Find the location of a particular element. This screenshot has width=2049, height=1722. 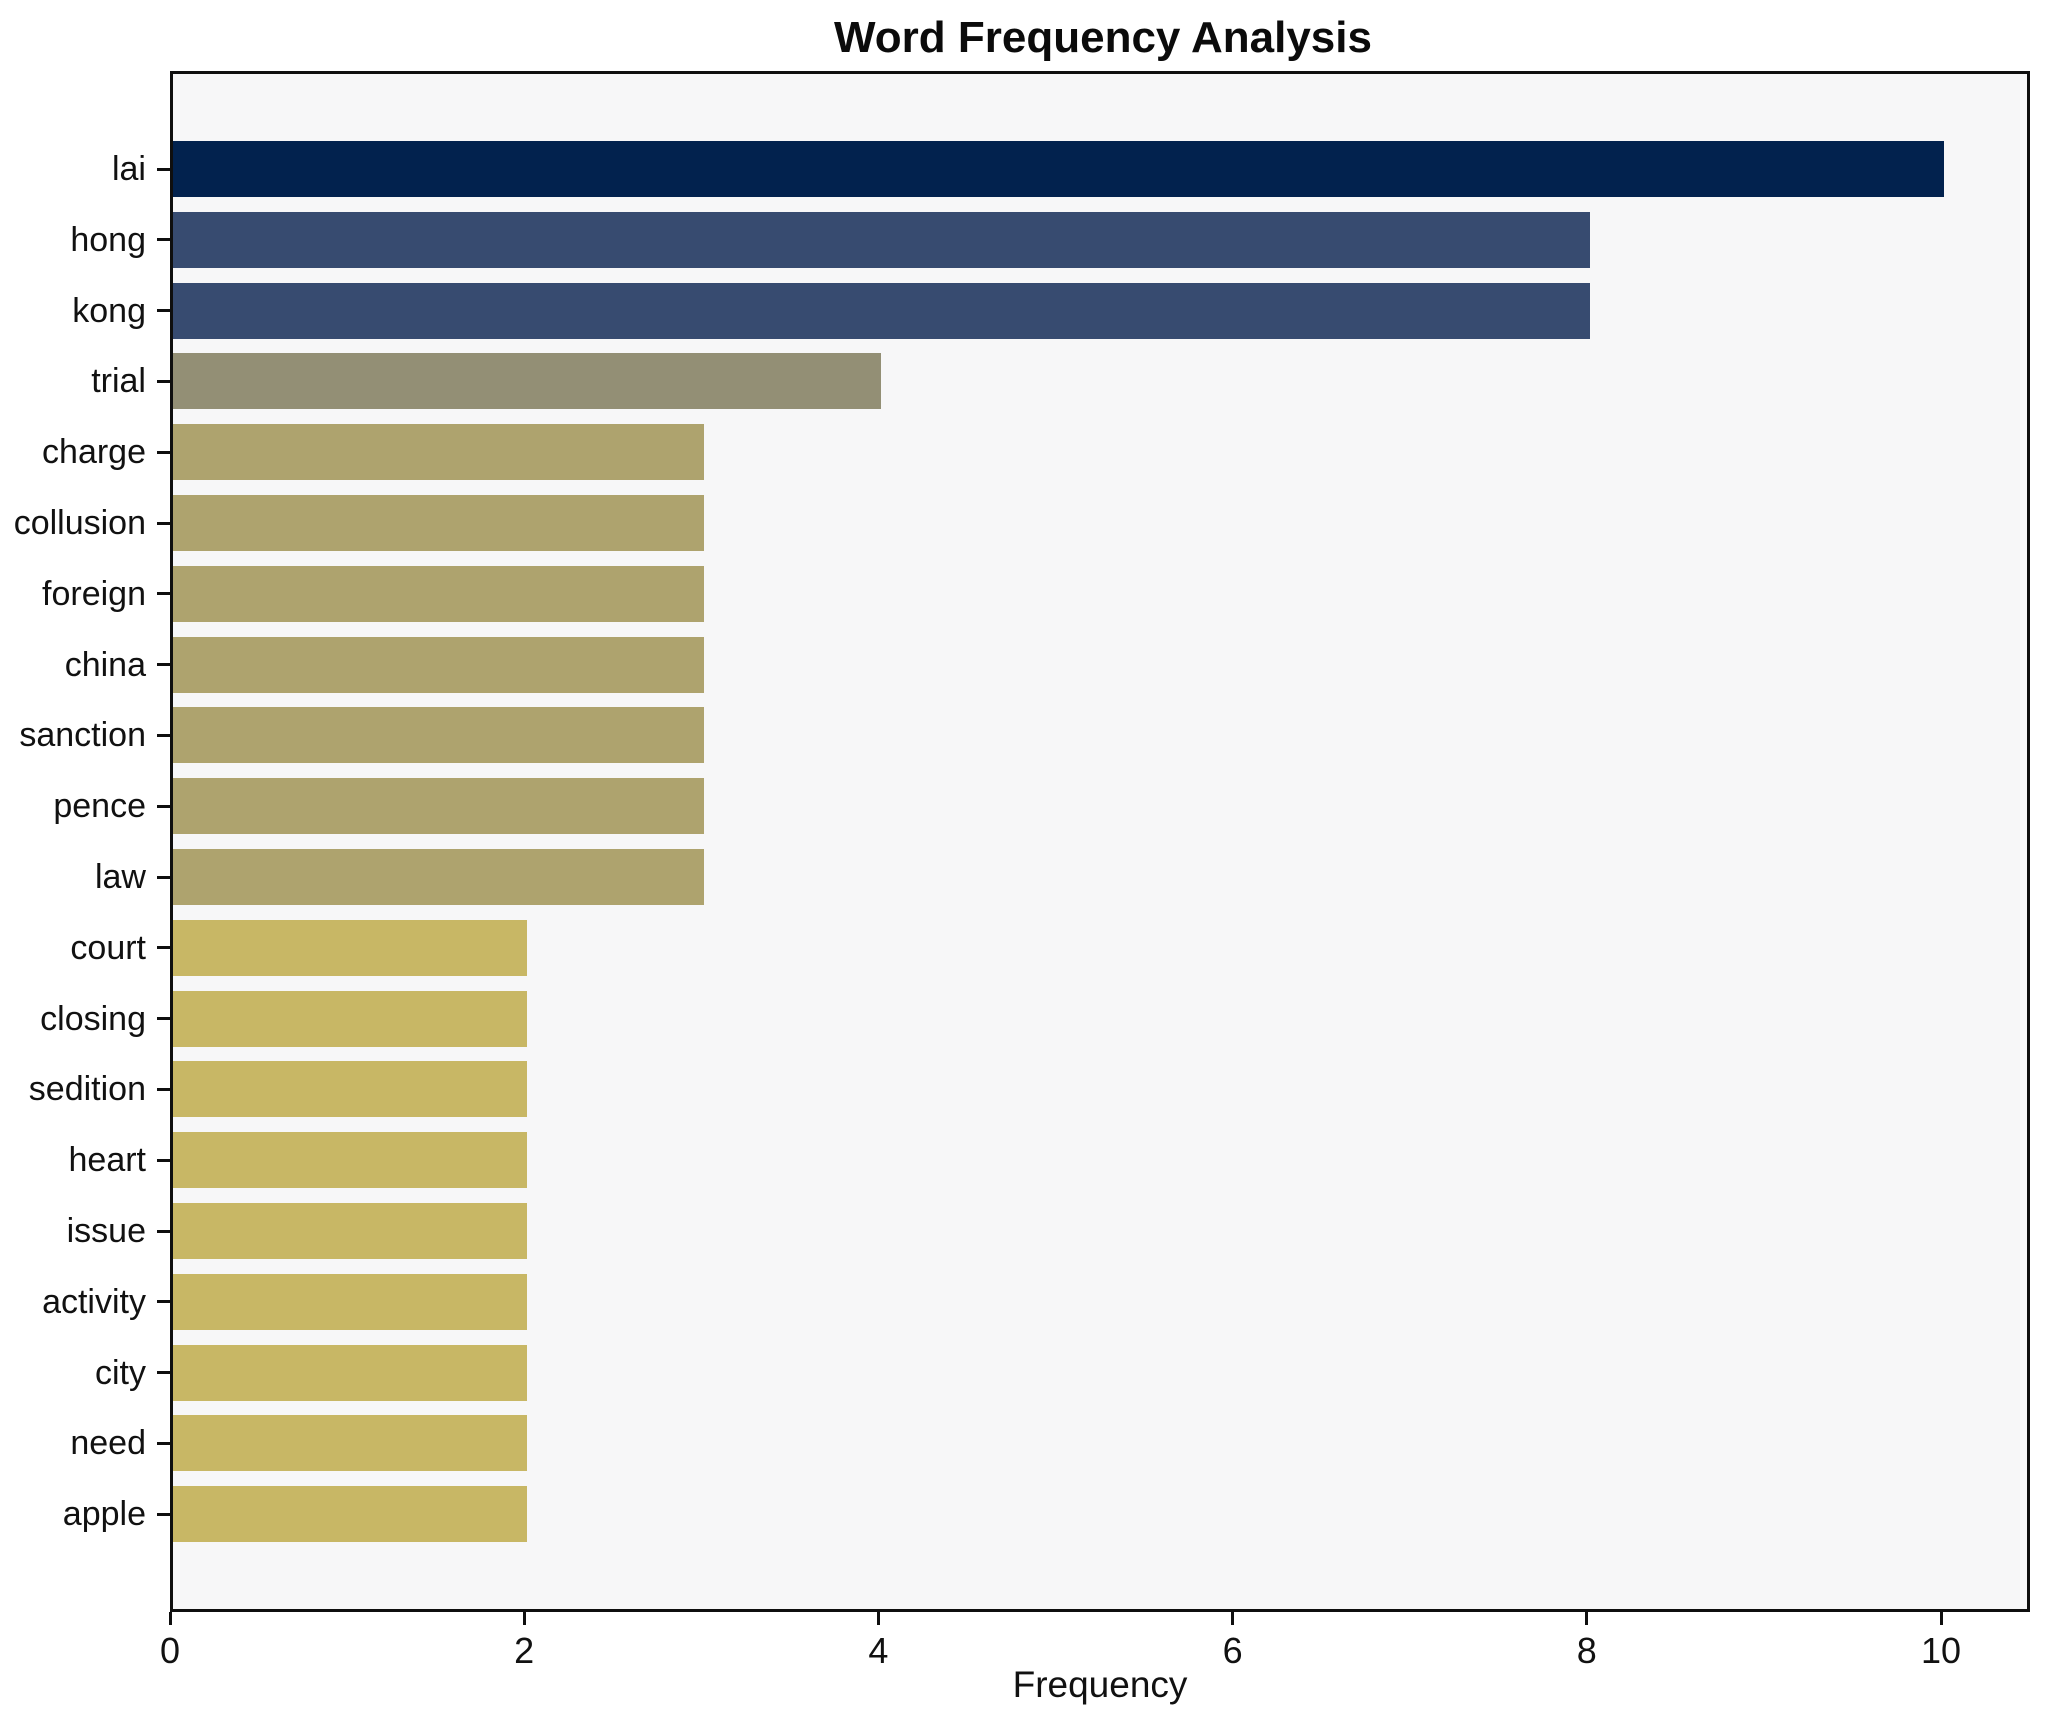

y-tick-label-charge: charge is located at coordinates (94, 452).